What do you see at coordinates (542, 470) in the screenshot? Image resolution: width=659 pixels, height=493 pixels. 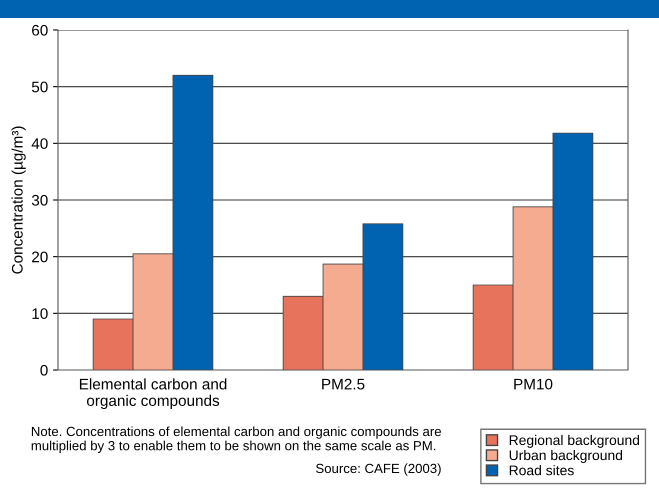 I see `legend-label: Road sites` at bounding box center [542, 470].